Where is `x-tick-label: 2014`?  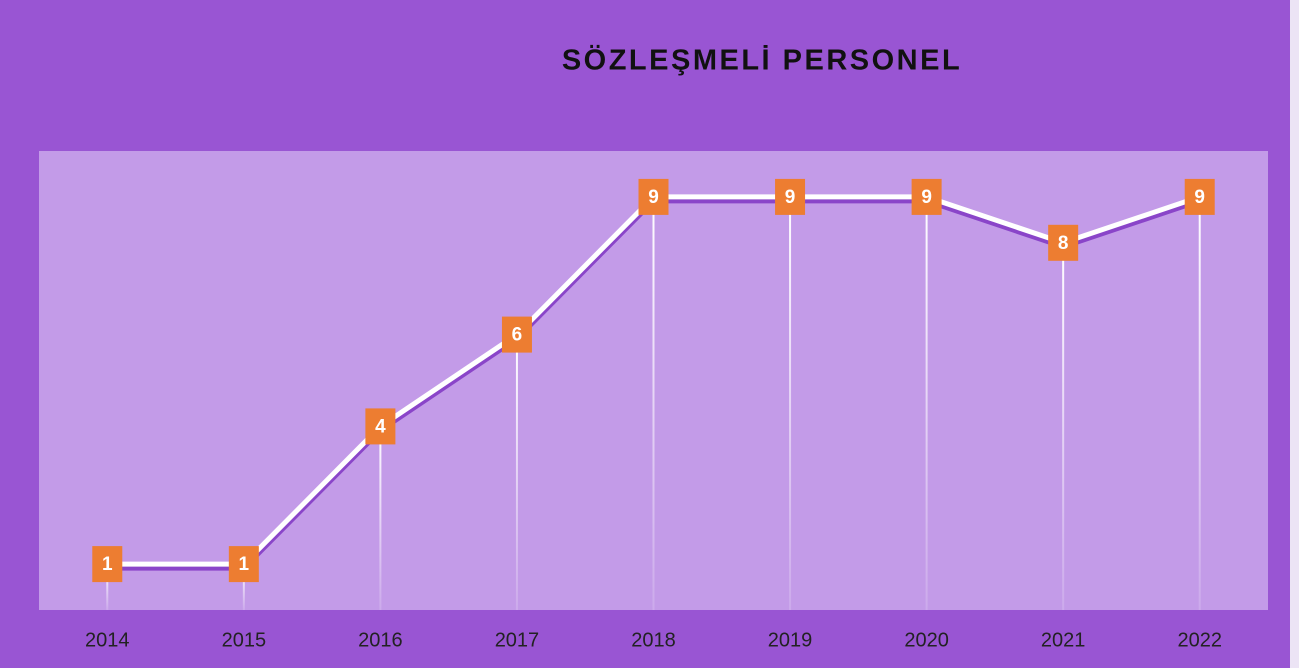 x-tick-label: 2014 is located at coordinates (107, 640).